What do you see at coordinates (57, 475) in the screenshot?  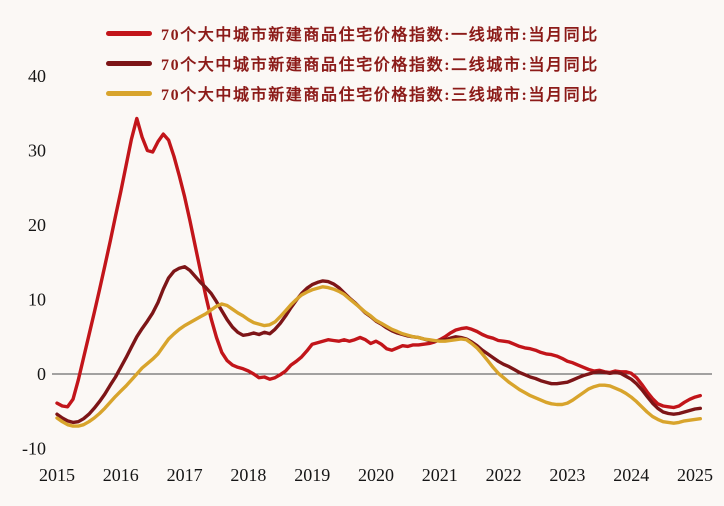 I see `x-tick-label: 2015` at bounding box center [57, 475].